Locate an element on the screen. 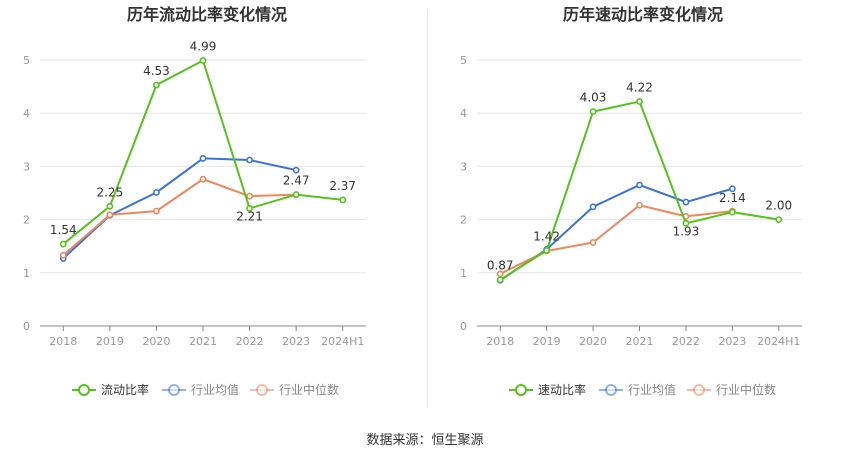  data-label: 4.03 is located at coordinates (593, 98).